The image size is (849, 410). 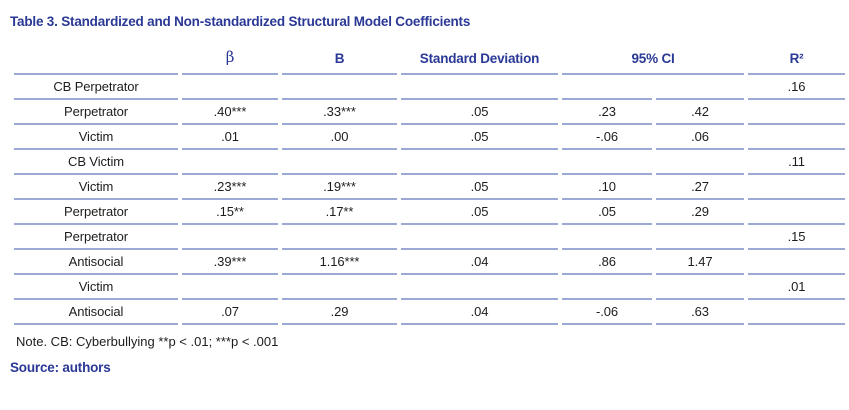 I want to click on table-row: Victim .01.00.05 -.06.06, so click(x=430, y=137).